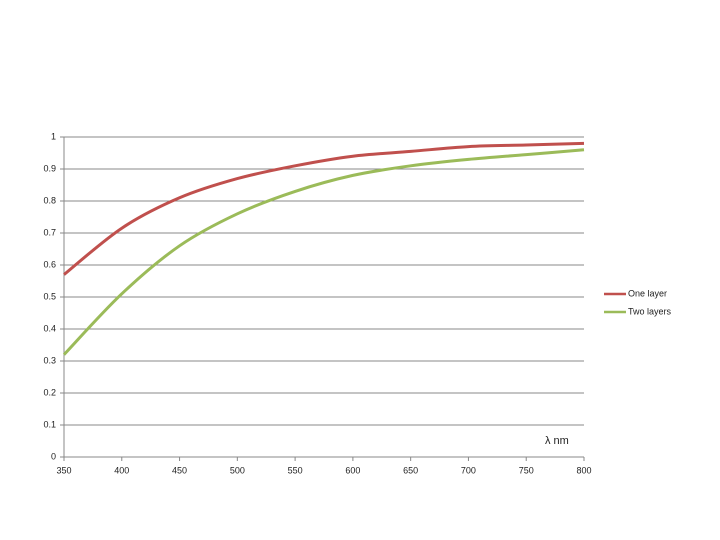 The image size is (720, 540). I want to click on x-tick-label: 800, so click(583, 470).